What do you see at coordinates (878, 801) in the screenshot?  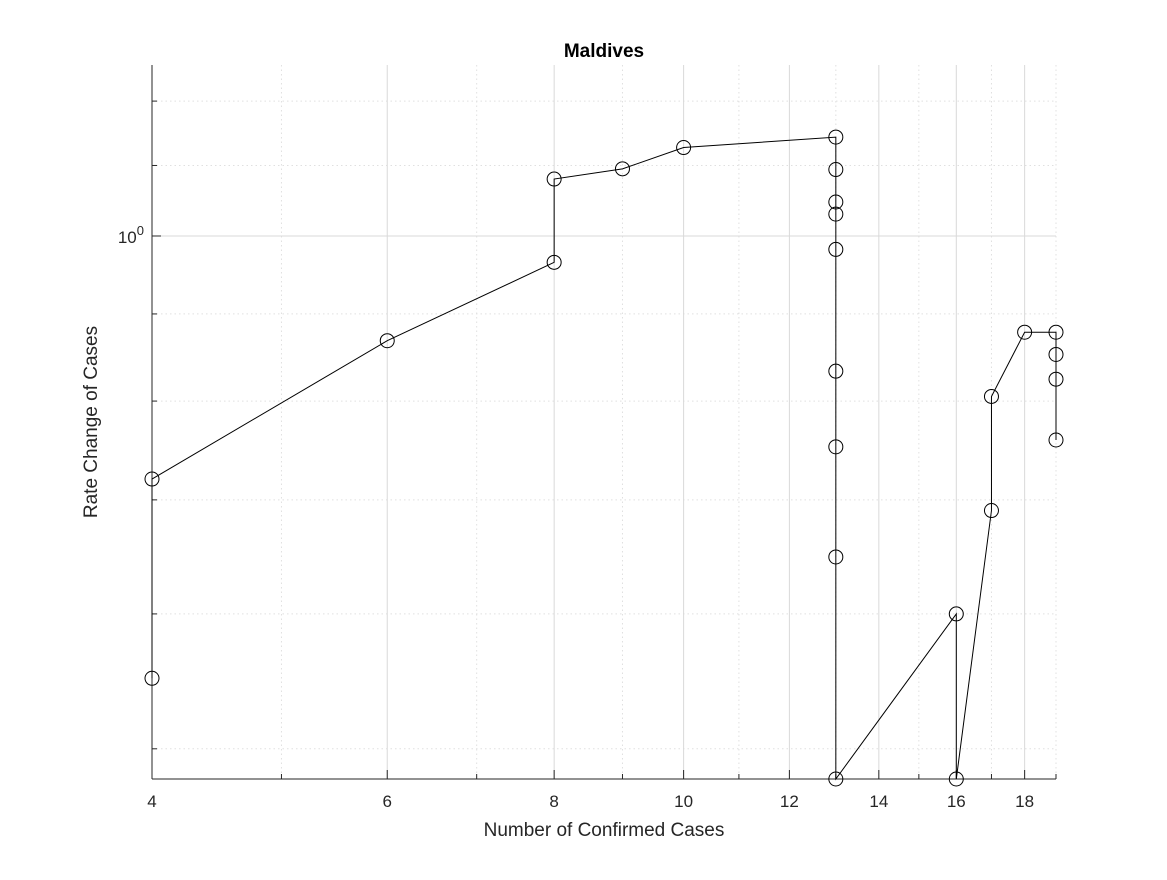 I see `x-tick-label: 14` at bounding box center [878, 801].